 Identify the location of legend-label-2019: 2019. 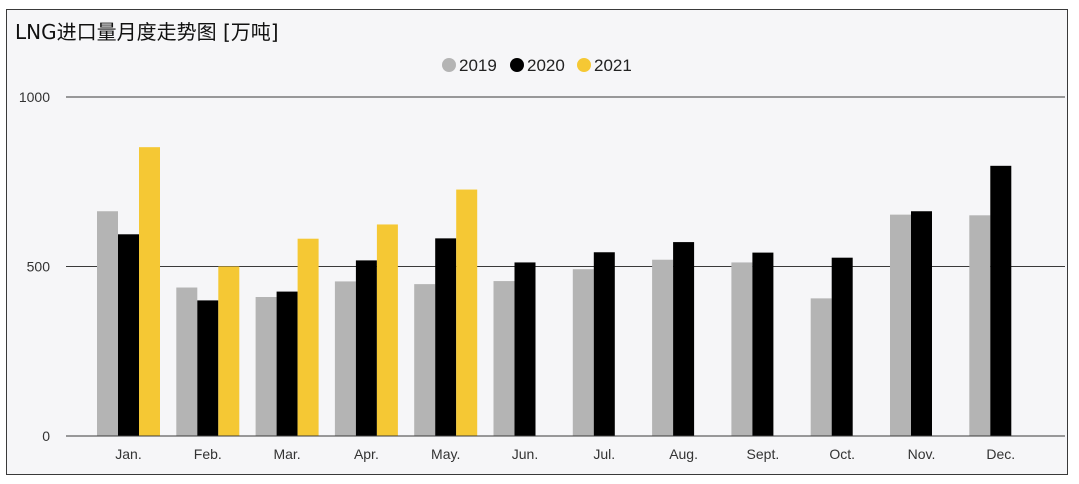
(478, 65).